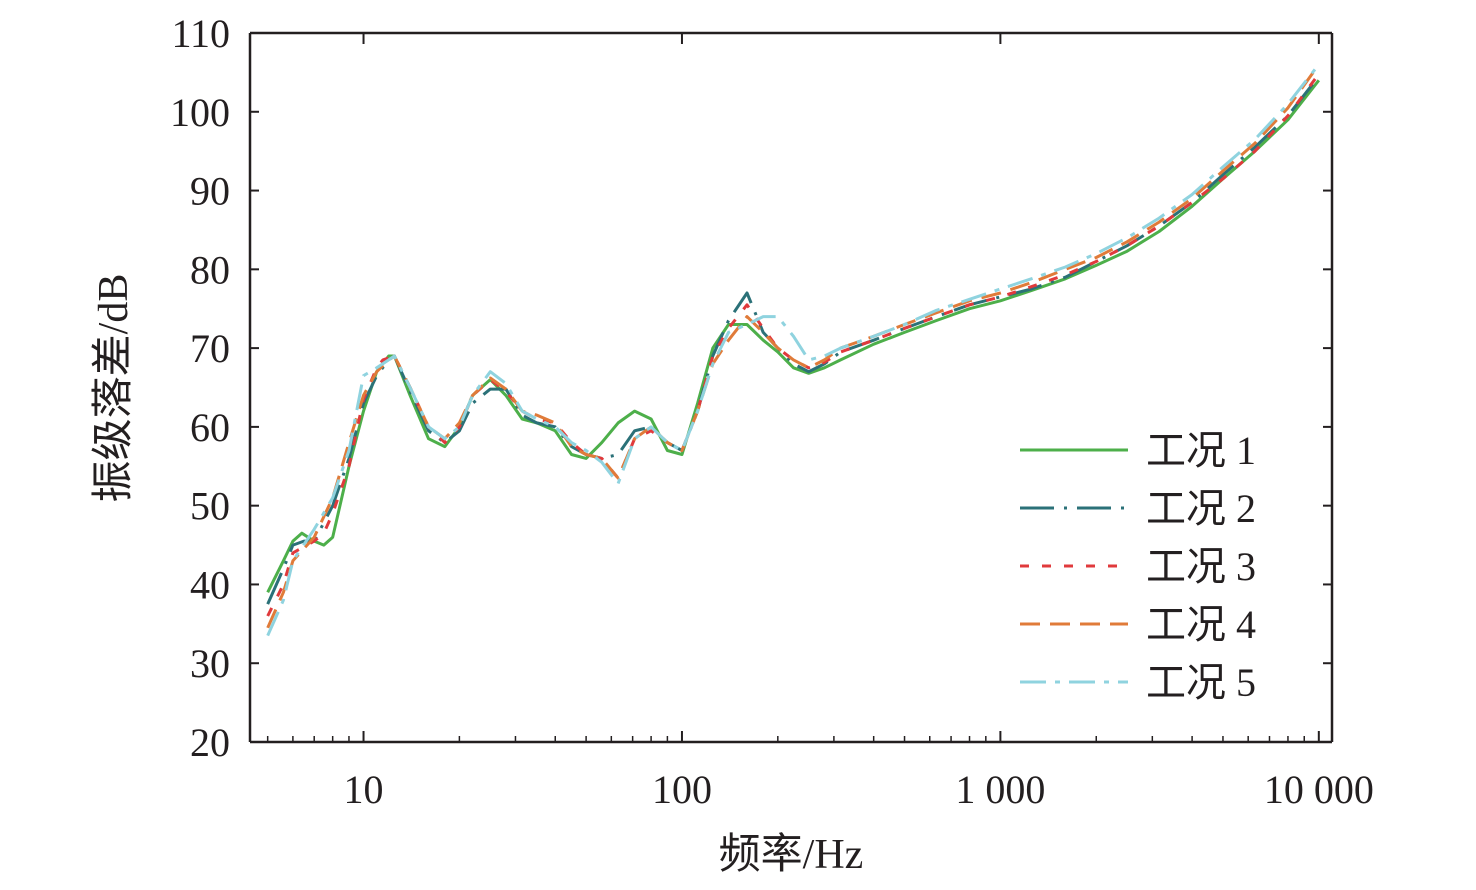 The image size is (1476, 890). Describe the element at coordinates (210, 742) in the screenshot. I see `y-tick-label: 20` at that location.